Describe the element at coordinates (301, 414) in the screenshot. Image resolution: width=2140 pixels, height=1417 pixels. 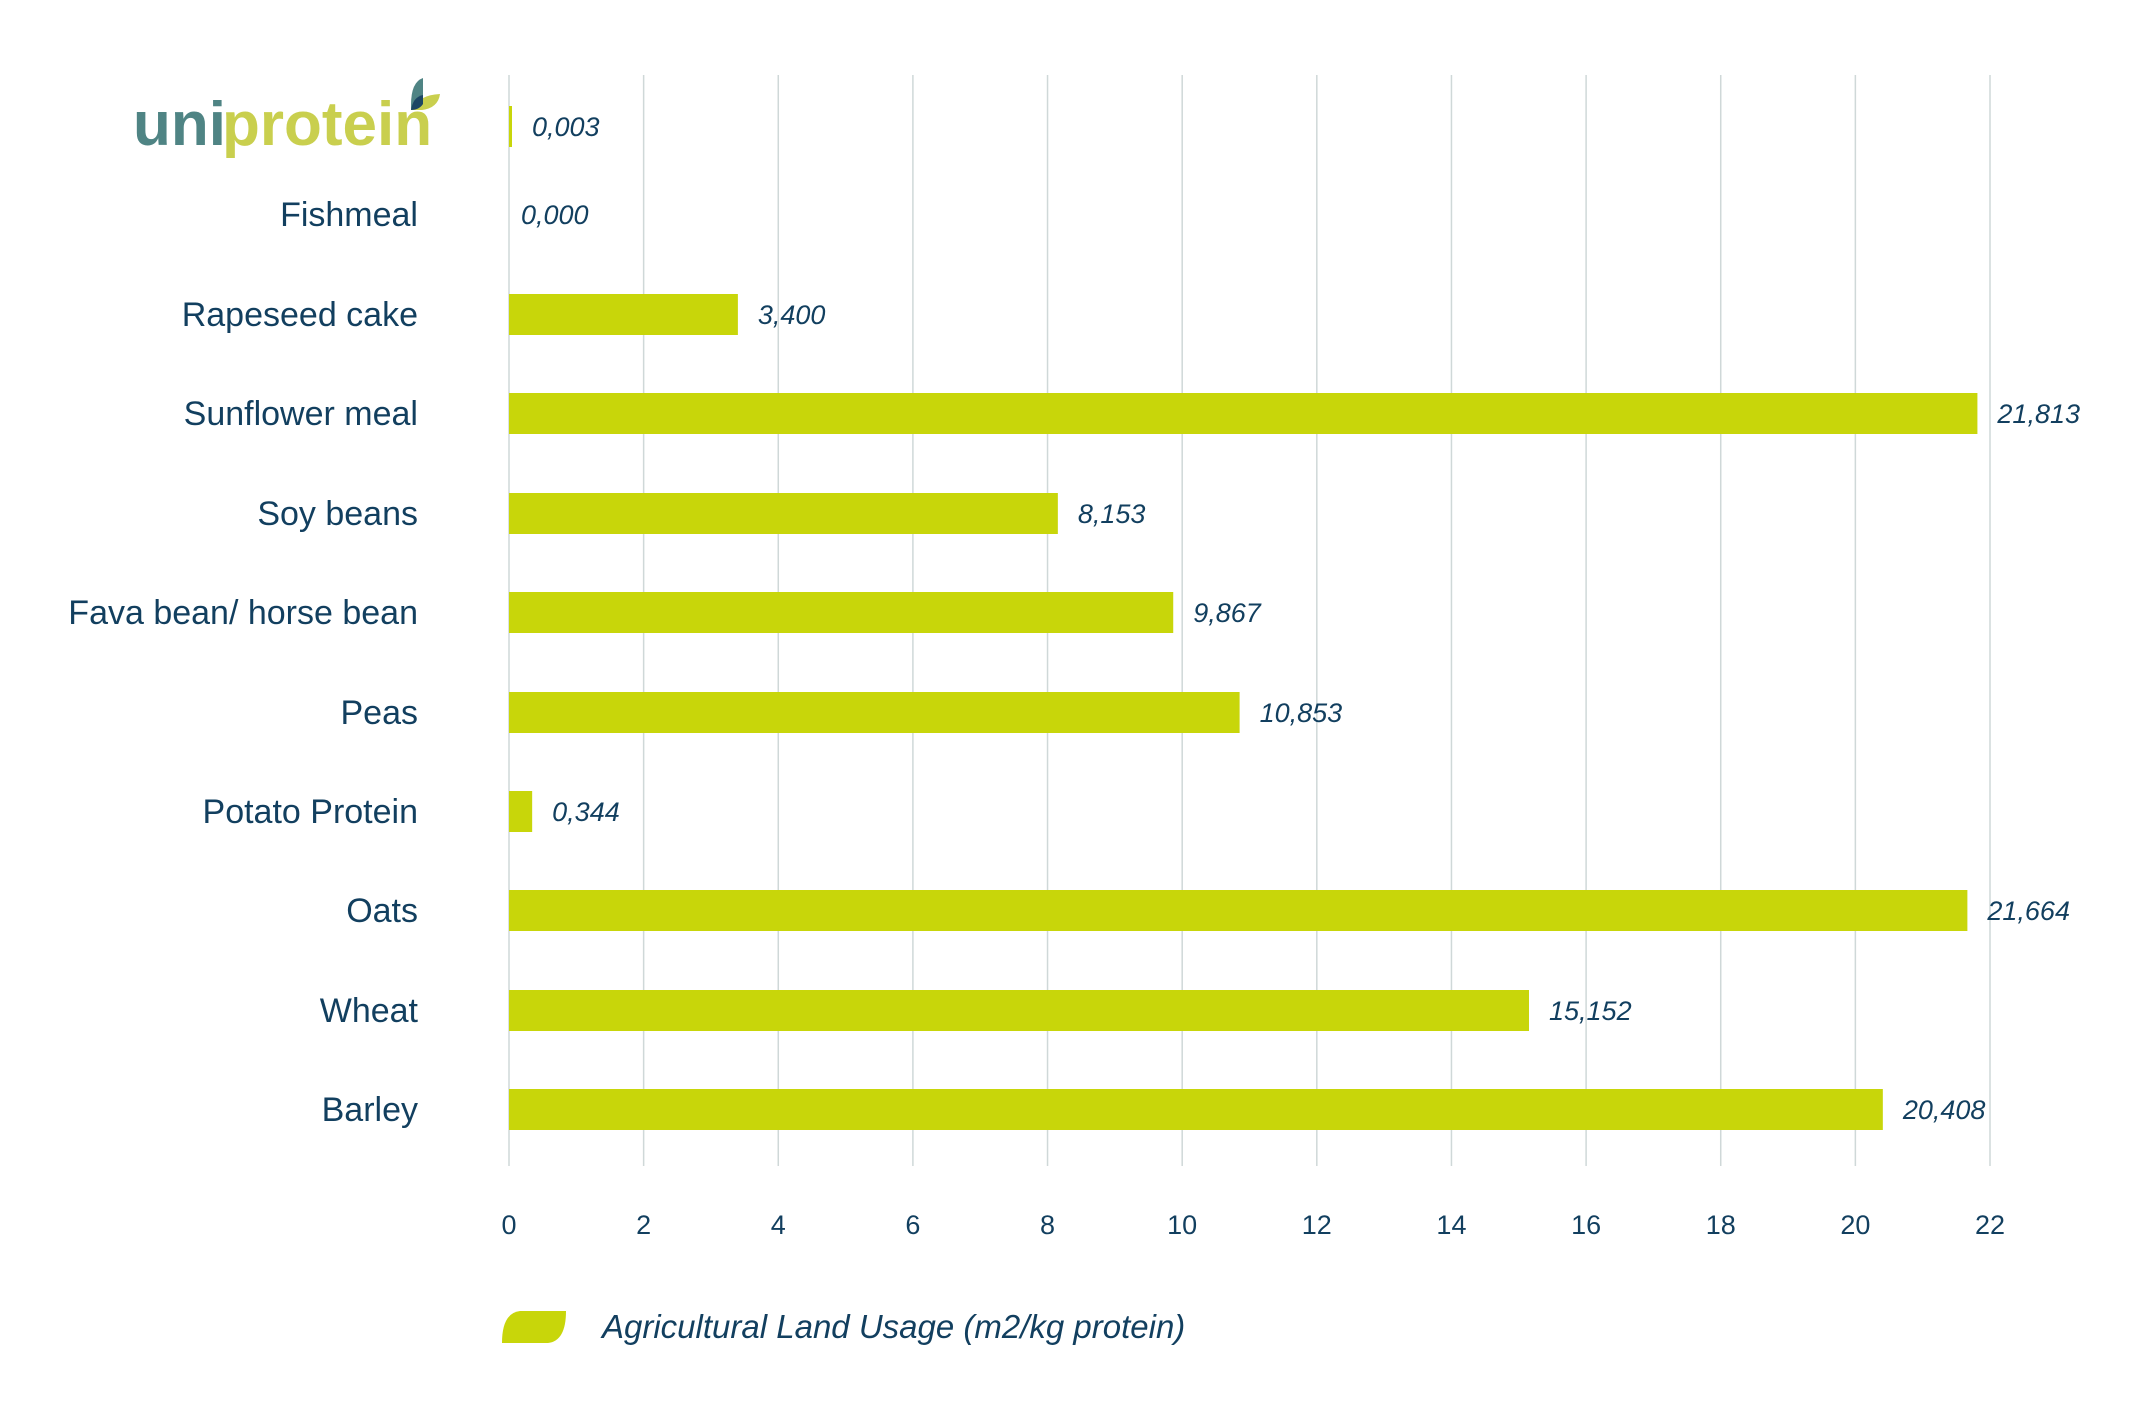
I see `category-label: Sunflower meal` at that location.